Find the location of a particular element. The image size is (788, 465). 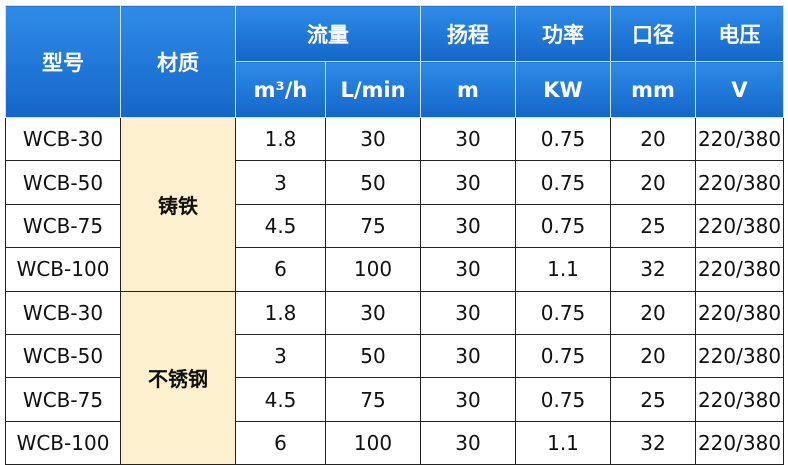

header-cell: 型号 is located at coordinates (63, 61).